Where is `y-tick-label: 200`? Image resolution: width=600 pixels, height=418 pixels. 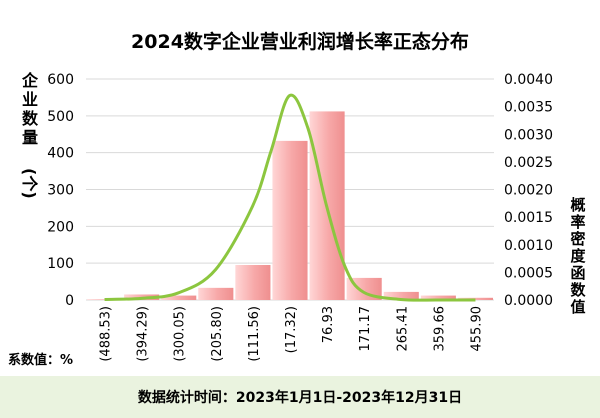 y-tick-label: 200 is located at coordinates (60, 227).